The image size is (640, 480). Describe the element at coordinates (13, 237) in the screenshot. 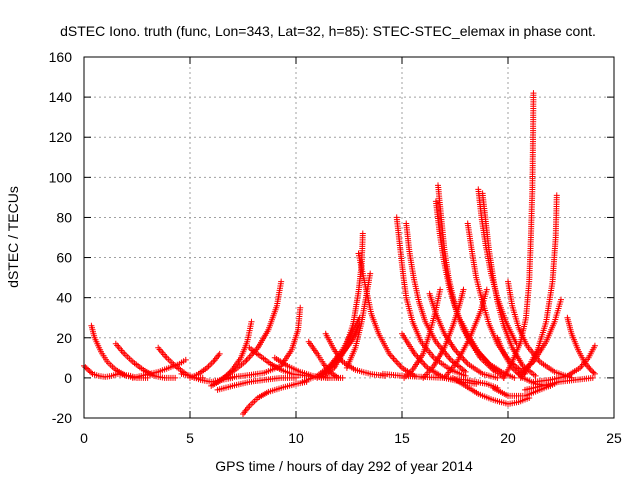

I see `y-axis-label: dSTEC / TECUs` at that location.